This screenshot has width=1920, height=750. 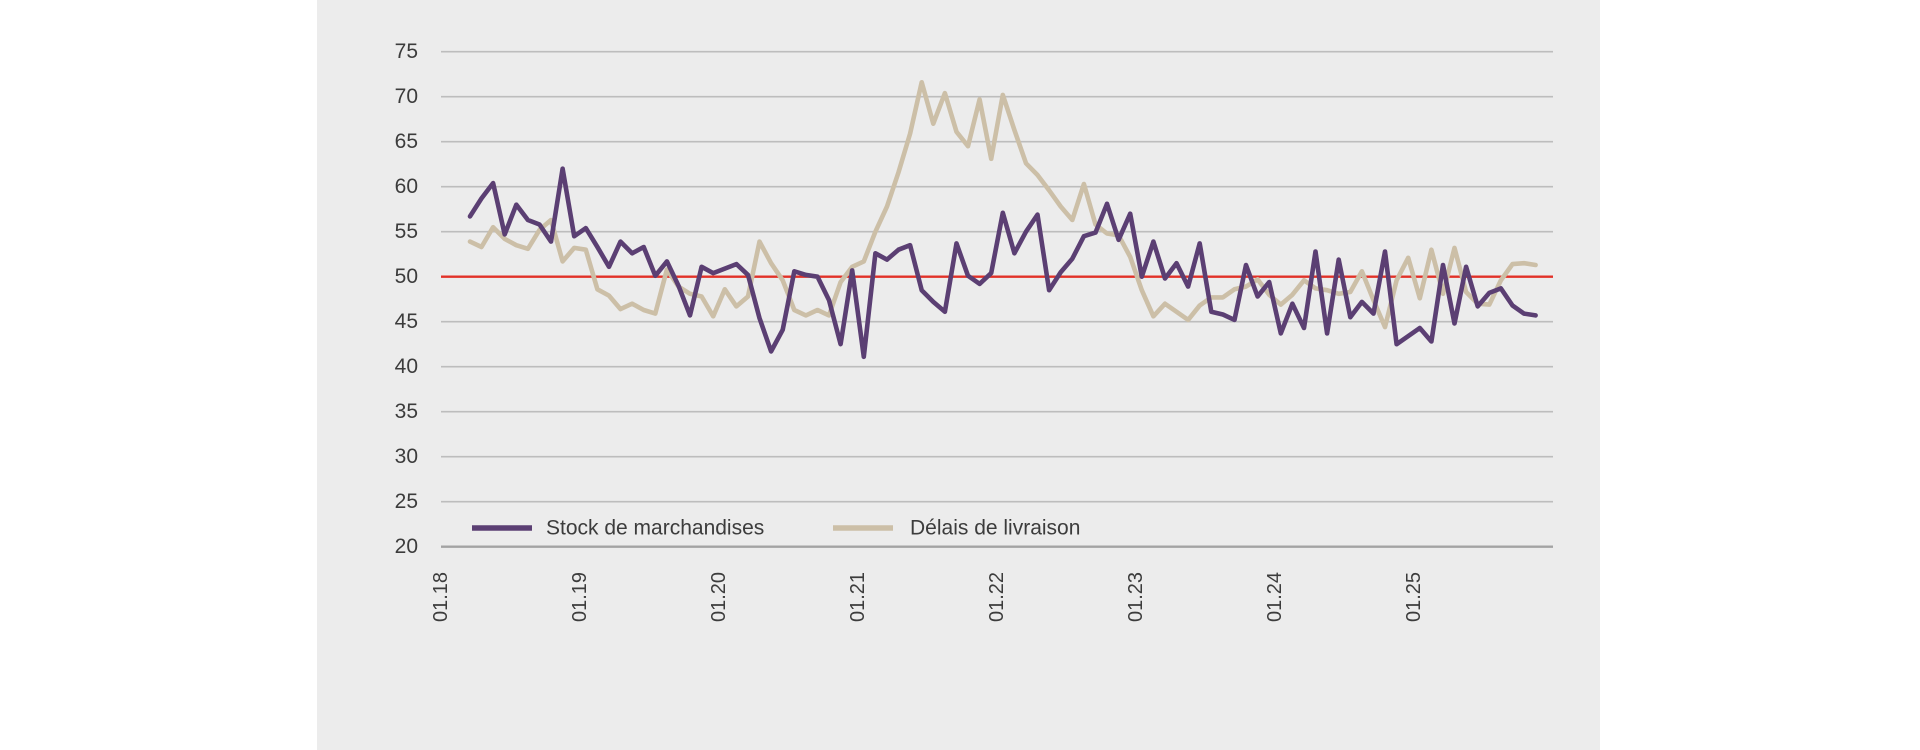 What do you see at coordinates (406, 96) in the screenshot?
I see `y-tick-label-70: 70` at bounding box center [406, 96].